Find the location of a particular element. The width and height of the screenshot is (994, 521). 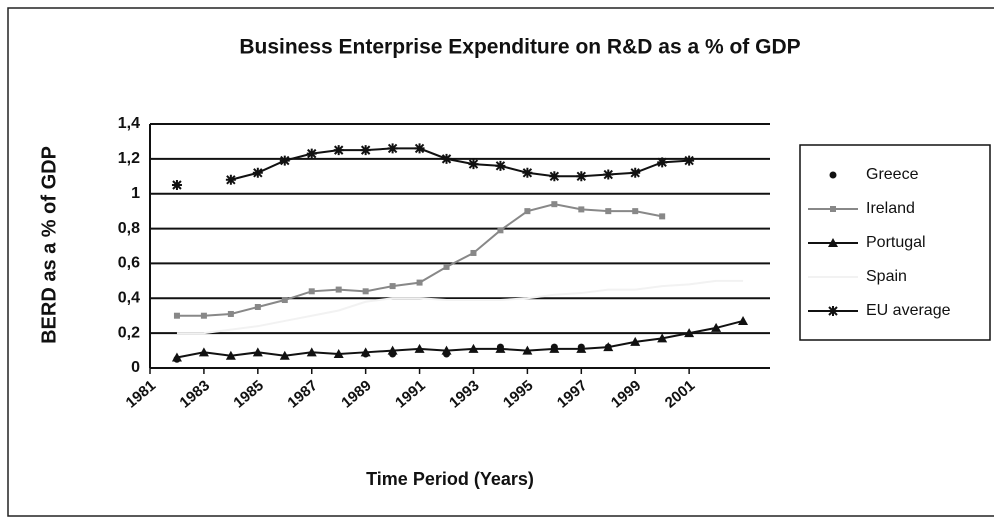

legend-label: Portugal is located at coordinates (896, 242).